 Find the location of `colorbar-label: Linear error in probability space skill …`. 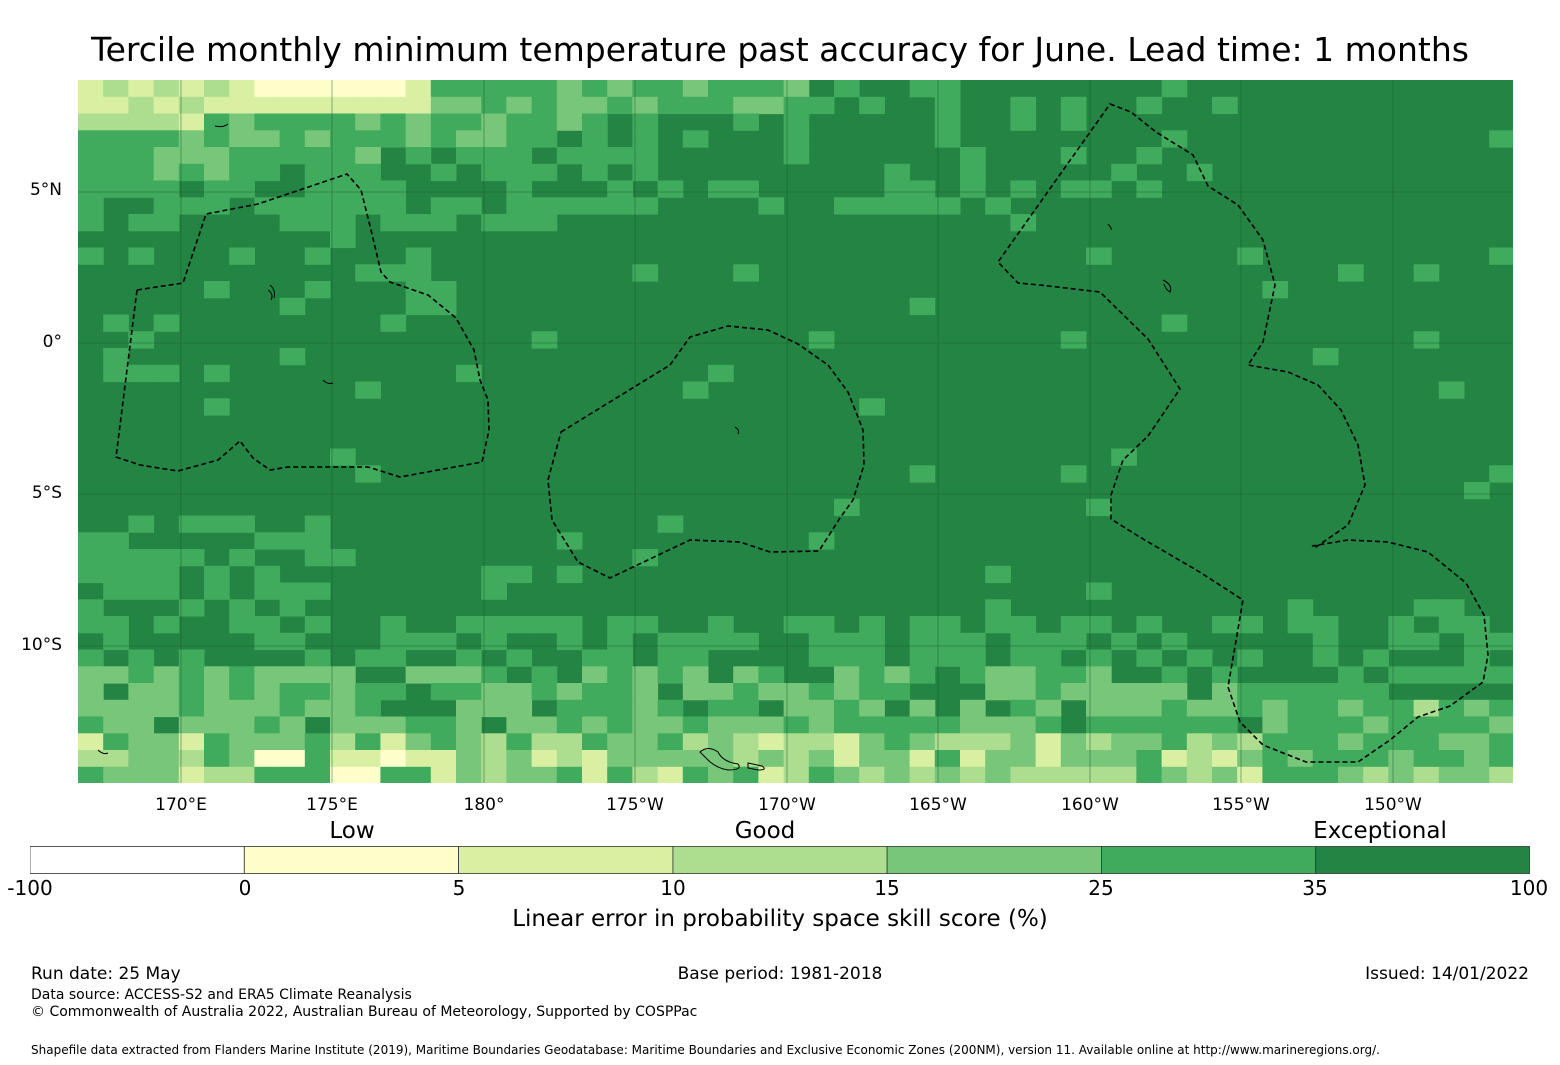

colorbar-label: Linear error in probability space skill … is located at coordinates (780, 919).